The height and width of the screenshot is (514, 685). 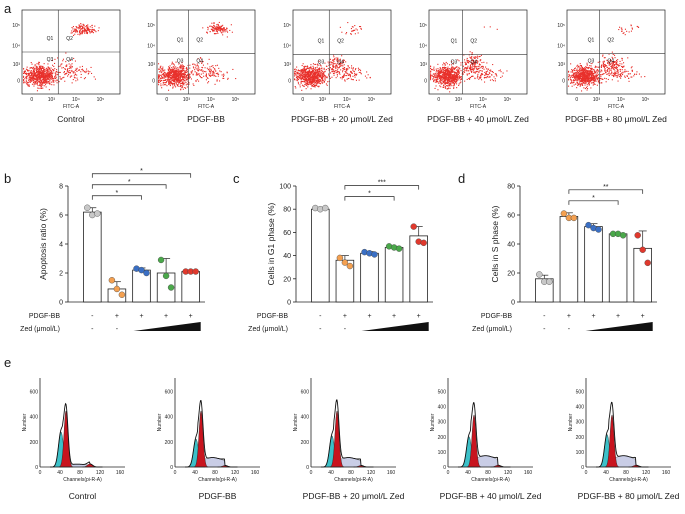 What do you see at coordinates (528, 473) in the screenshot?
I see `x-tick-label: 160` at bounding box center [528, 473].